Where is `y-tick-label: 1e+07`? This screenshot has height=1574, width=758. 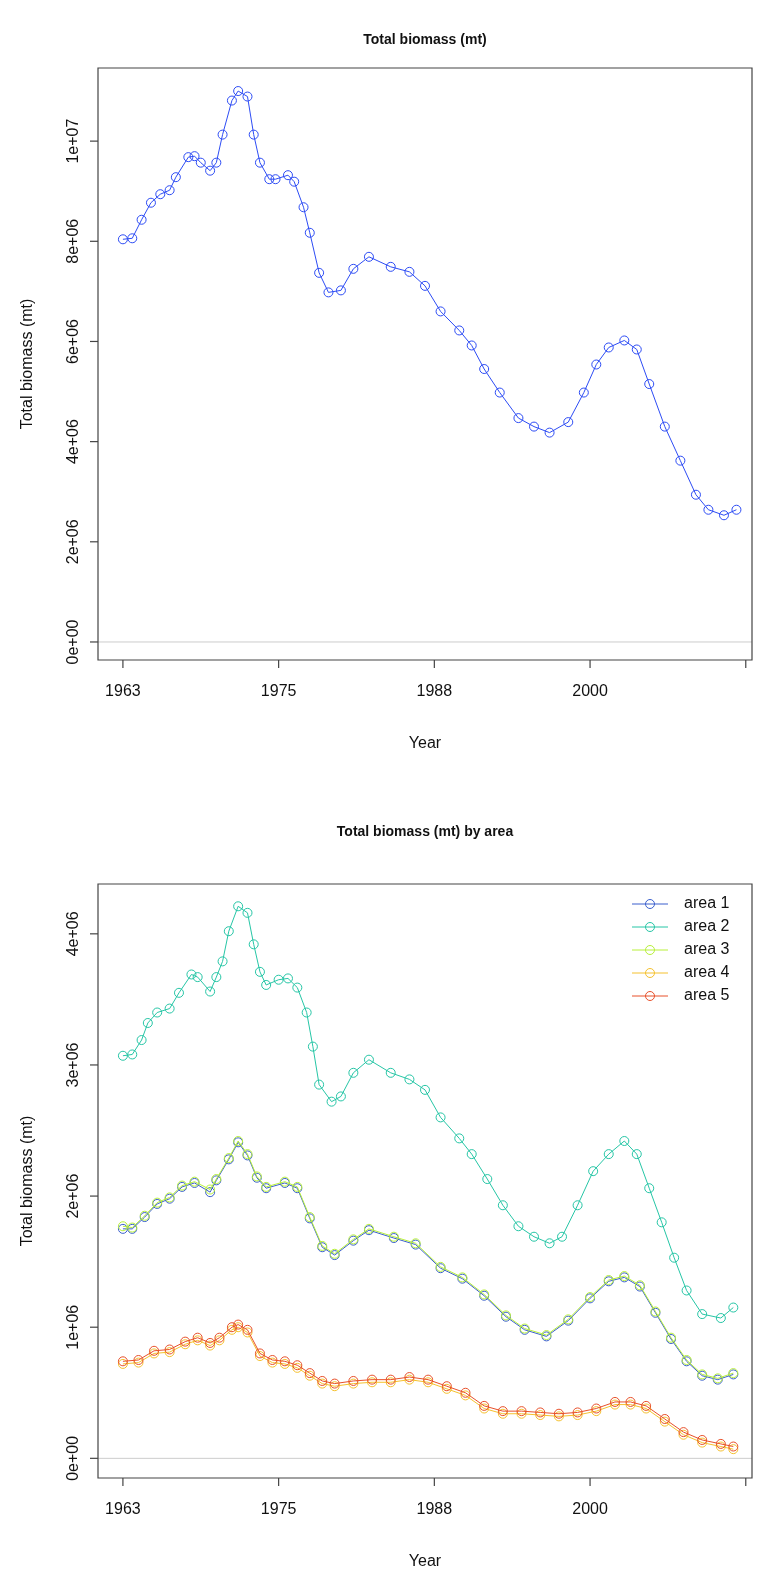 y-tick-label: 1e+07 is located at coordinates (73, 141).